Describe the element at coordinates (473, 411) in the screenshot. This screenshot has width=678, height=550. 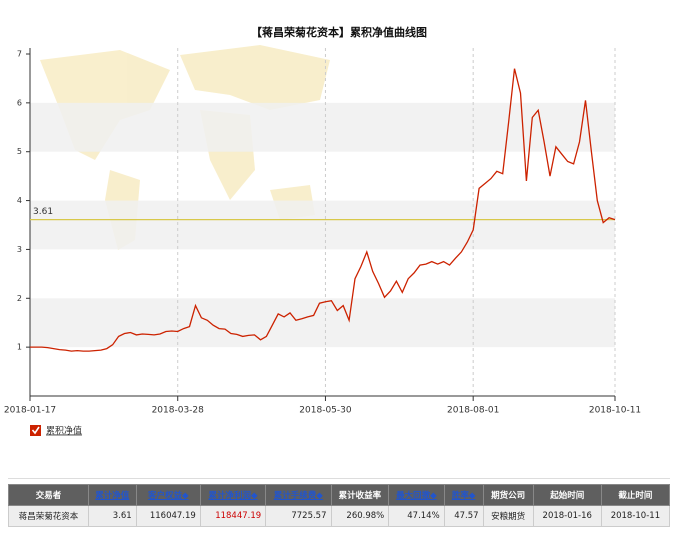
I see `x-tick-label: 2018-08-01` at that location.